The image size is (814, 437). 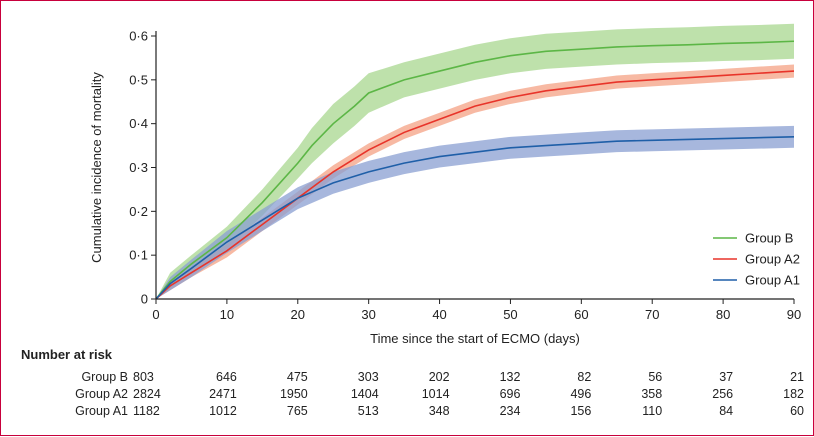 I want to click on x-tick-label: 20, so click(x=298, y=314).